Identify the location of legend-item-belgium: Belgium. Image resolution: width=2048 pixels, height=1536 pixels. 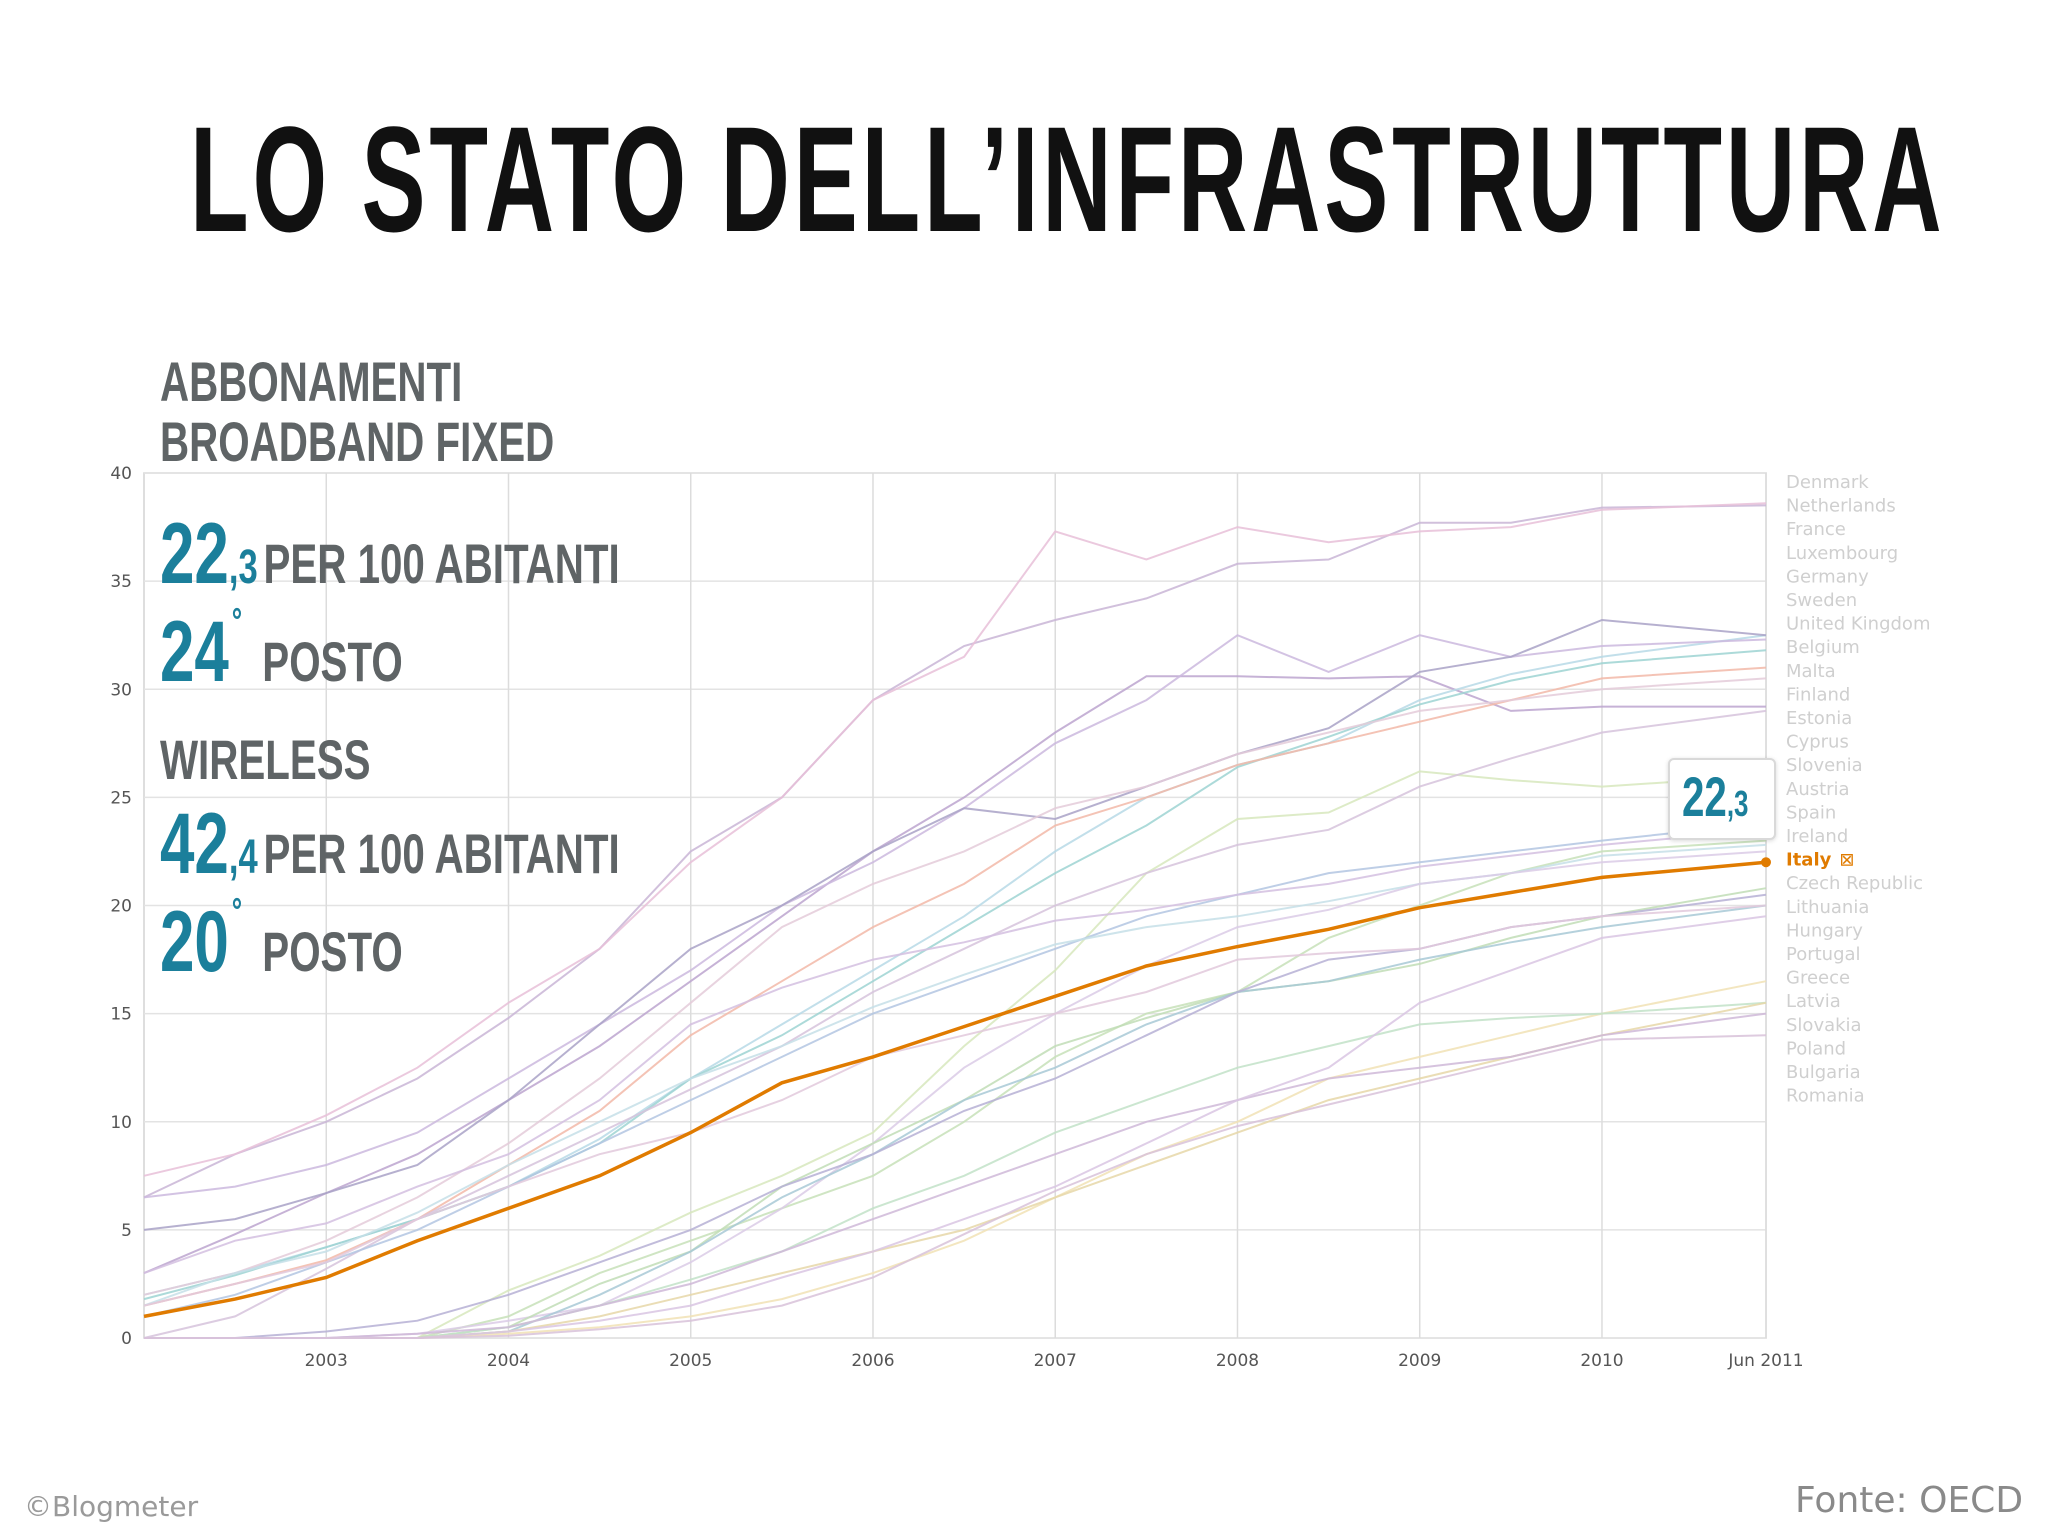
(1823, 647).